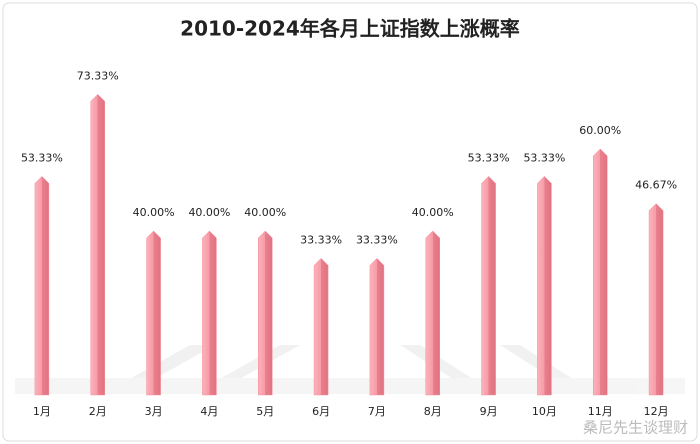 The image size is (700, 444). What do you see at coordinates (98, 411) in the screenshot?
I see `x-tick-label: 2月` at bounding box center [98, 411].